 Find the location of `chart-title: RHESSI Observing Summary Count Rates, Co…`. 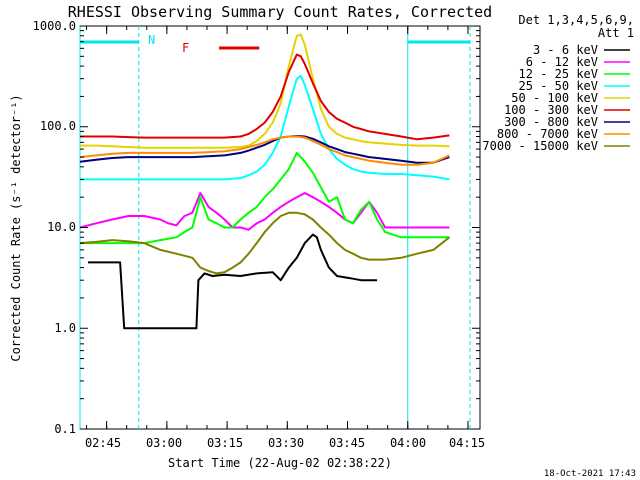

chart-title: RHESSI Observing Summary Count Rates, Co… is located at coordinates (280, 12).